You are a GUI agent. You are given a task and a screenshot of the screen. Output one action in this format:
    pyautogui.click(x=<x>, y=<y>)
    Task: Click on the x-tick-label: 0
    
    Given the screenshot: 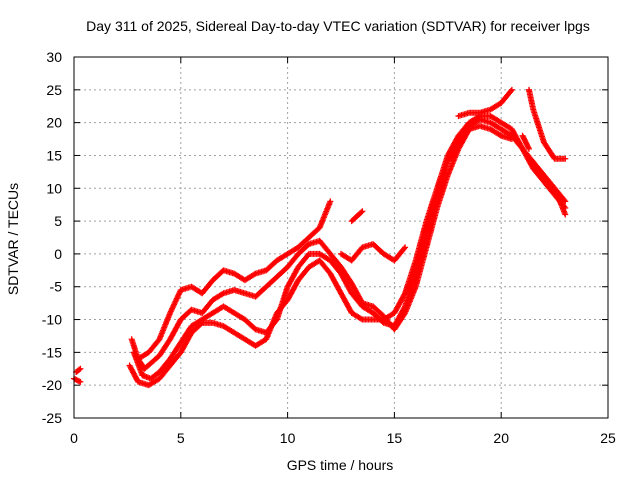 What is the action you would take?
    pyautogui.click(x=74, y=438)
    